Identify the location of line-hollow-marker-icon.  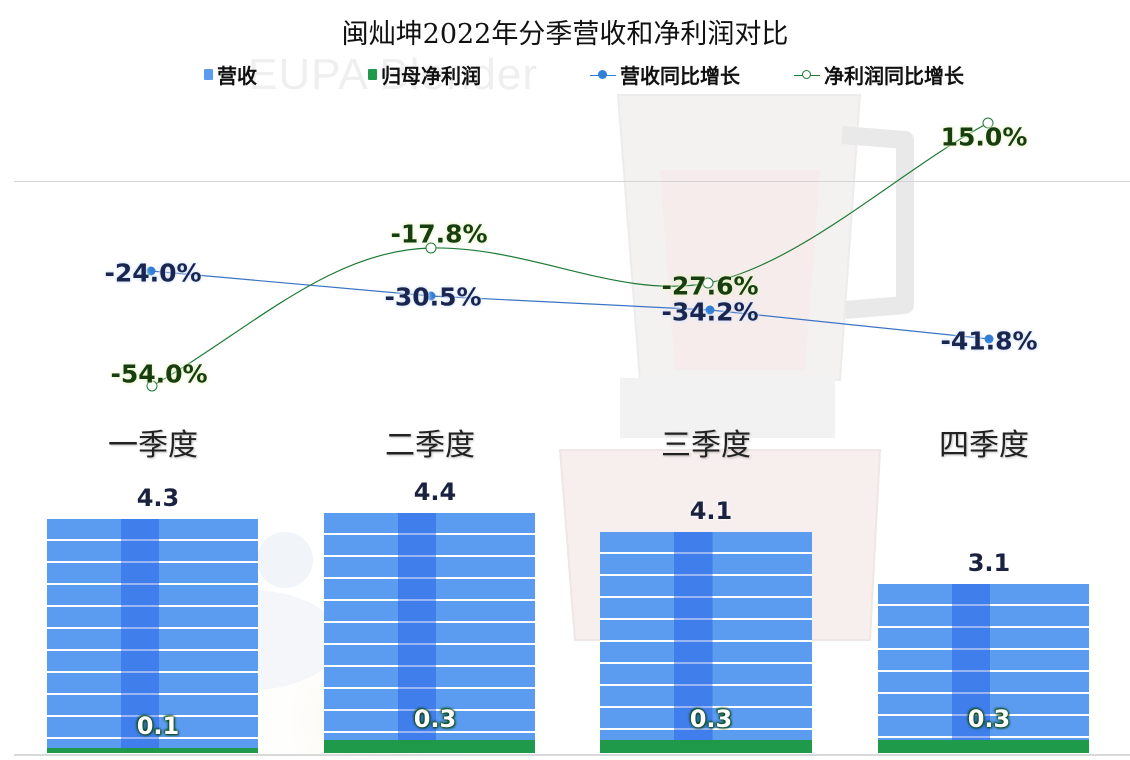
(807, 75).